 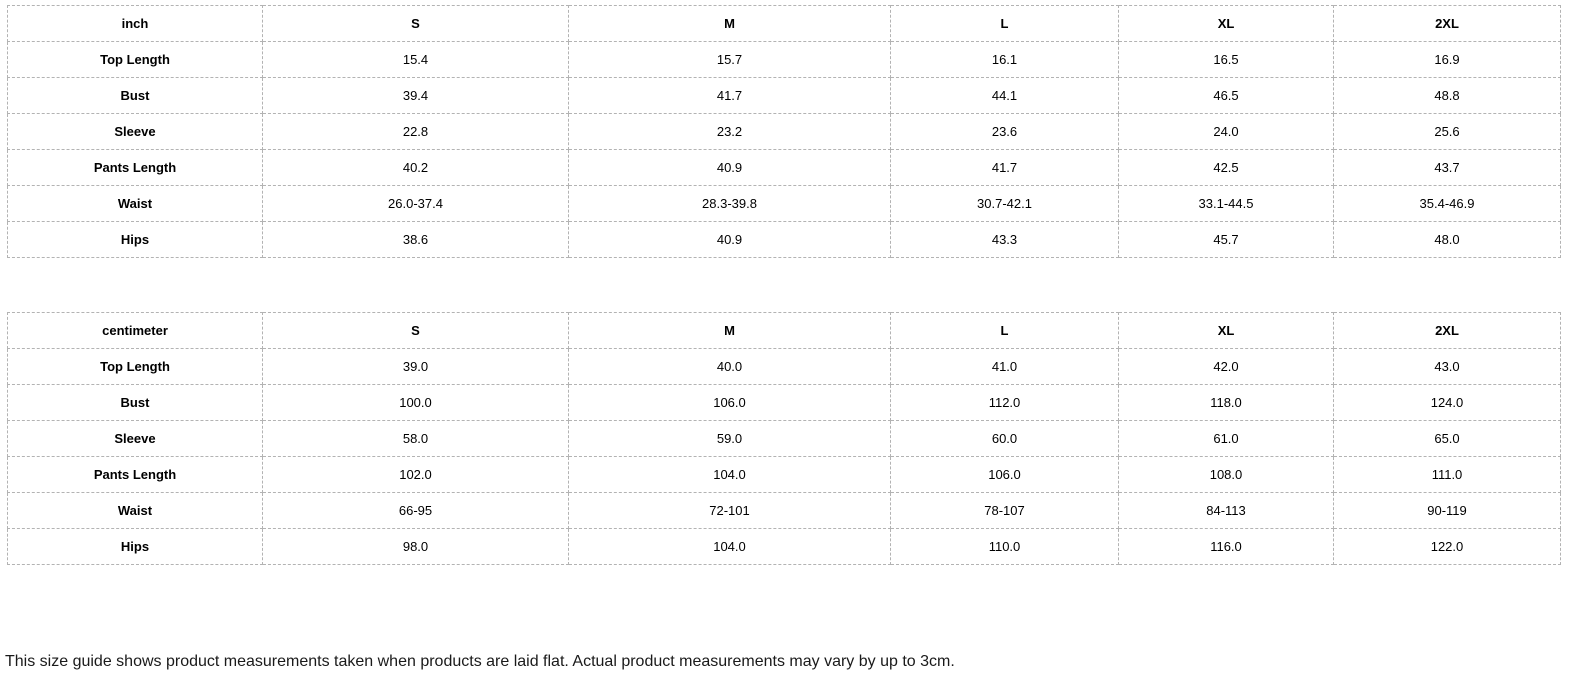 What do you see at coordinates (1004, 95) in the screenshot?
I see `measurement-value-cell: 44.1` at bounding box center [1004, 95].